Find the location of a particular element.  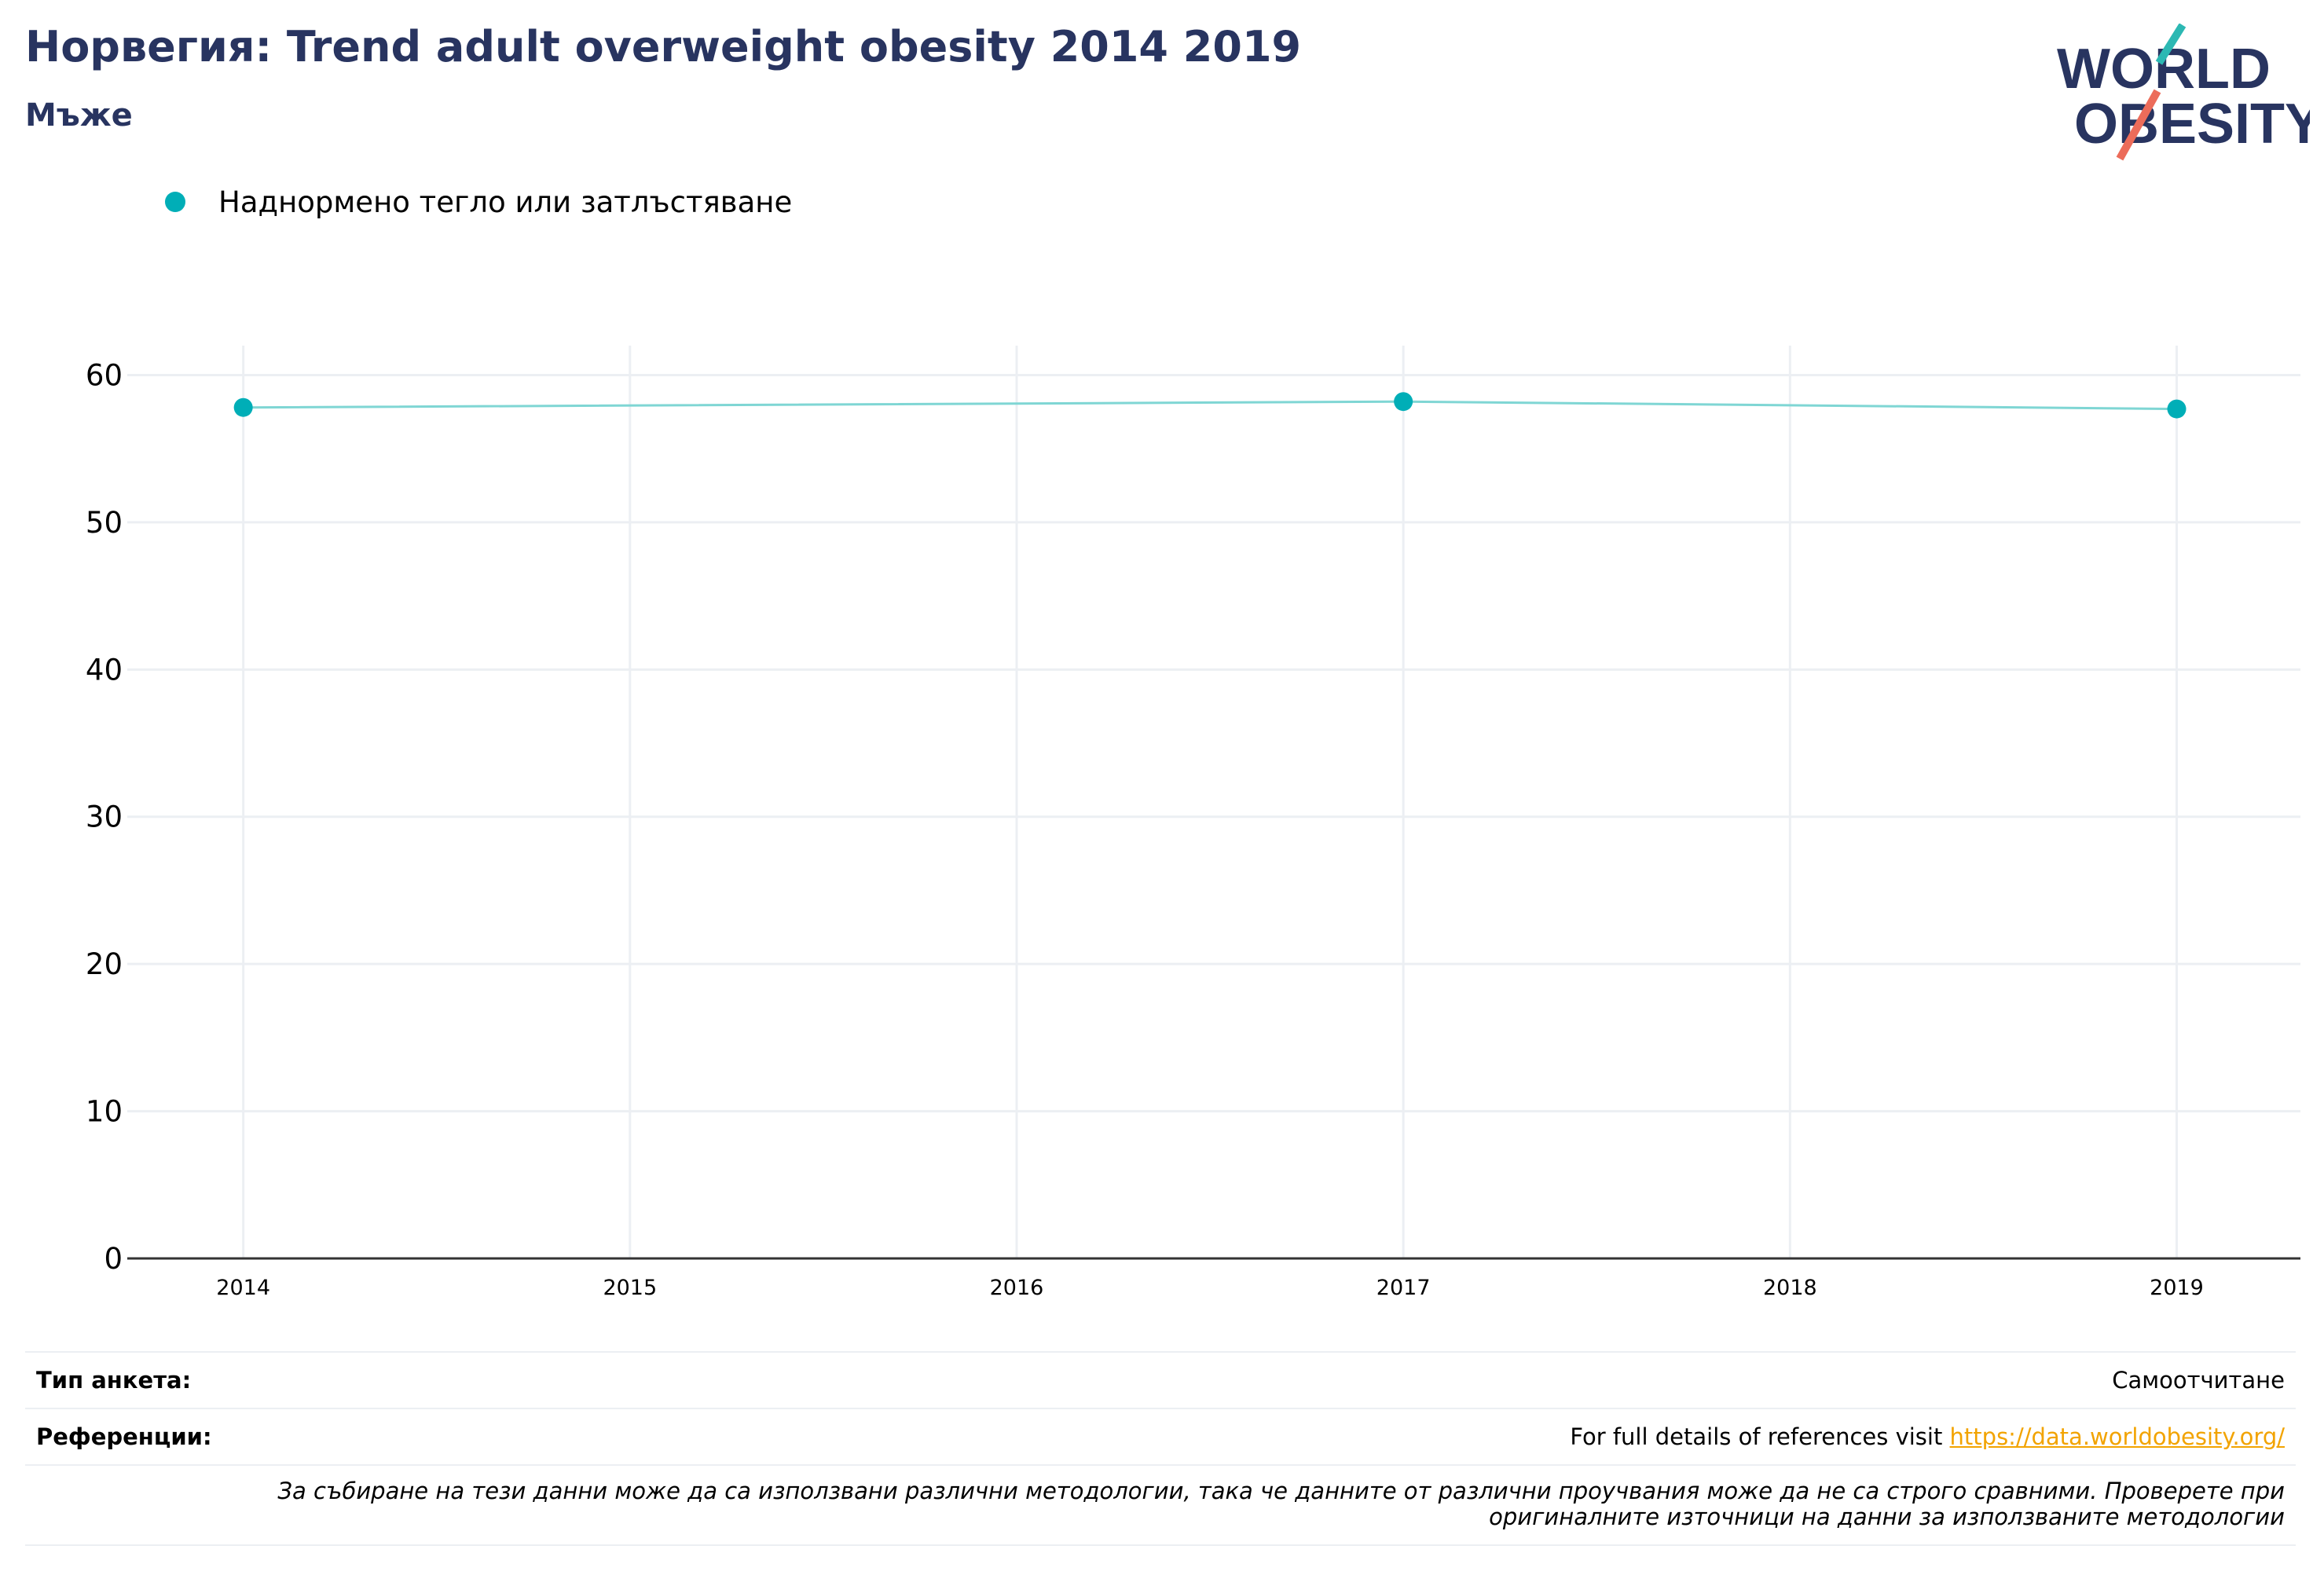

logo-teal-slash is located at coordinates (2171, 44).